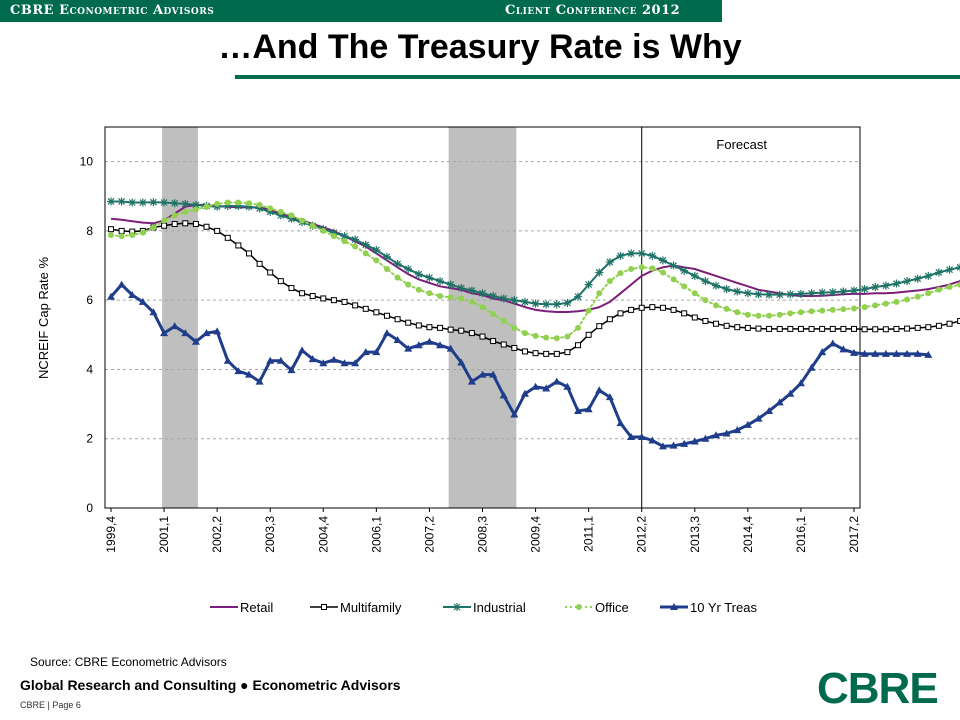  Describe the element at coordinates (111, 534) in the screenshot. I see `x-tick-label: 1999,4` at that location.